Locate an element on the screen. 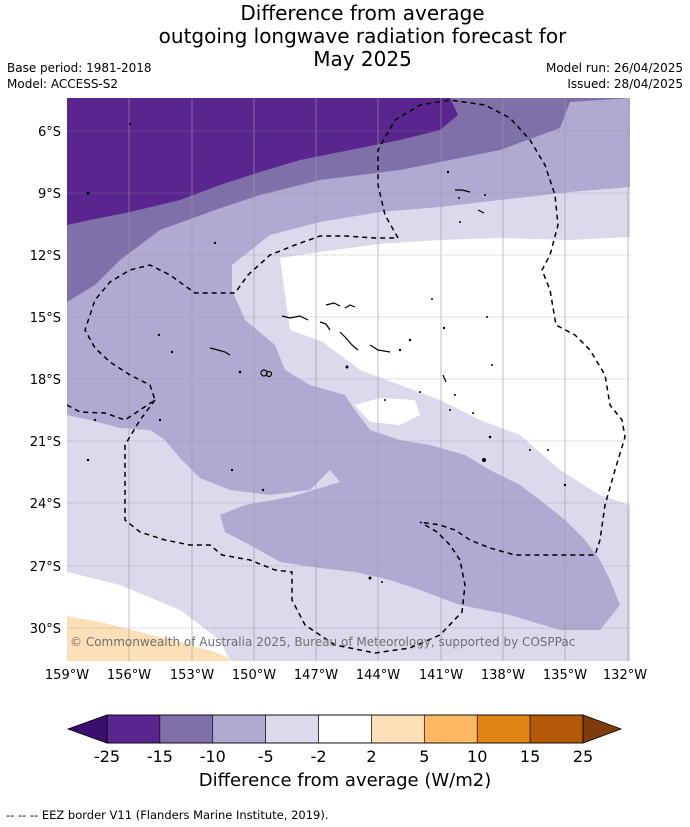 The width and height of the screenshot is (690, 827). lat-label: 6°S is located at coordinates (49, 132).